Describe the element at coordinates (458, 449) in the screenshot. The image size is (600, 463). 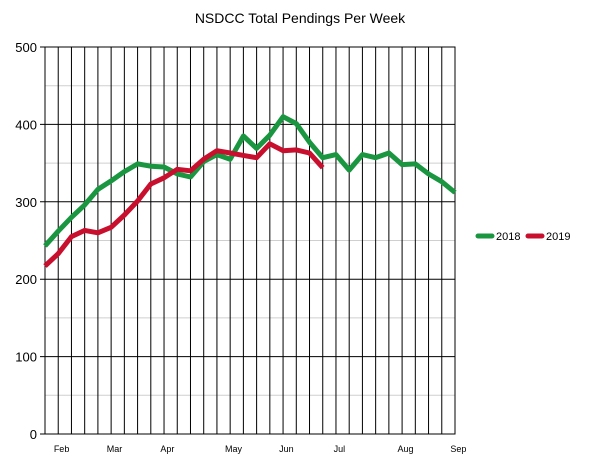
I see `x-tick-label: Sep` at that location.